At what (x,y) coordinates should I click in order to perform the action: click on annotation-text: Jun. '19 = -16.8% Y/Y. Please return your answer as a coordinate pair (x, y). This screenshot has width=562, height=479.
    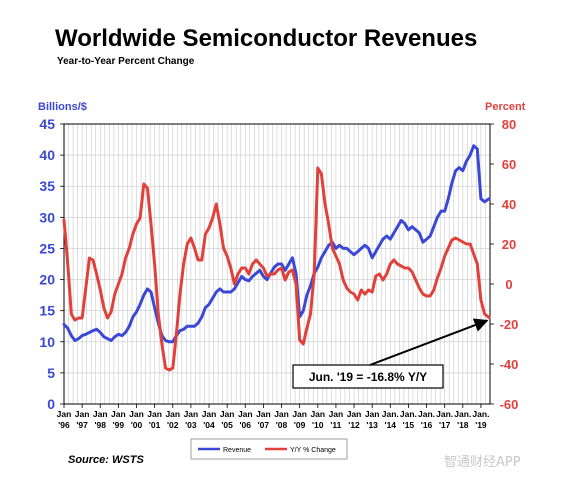
    Looking at the image, I should click on (368, 377).